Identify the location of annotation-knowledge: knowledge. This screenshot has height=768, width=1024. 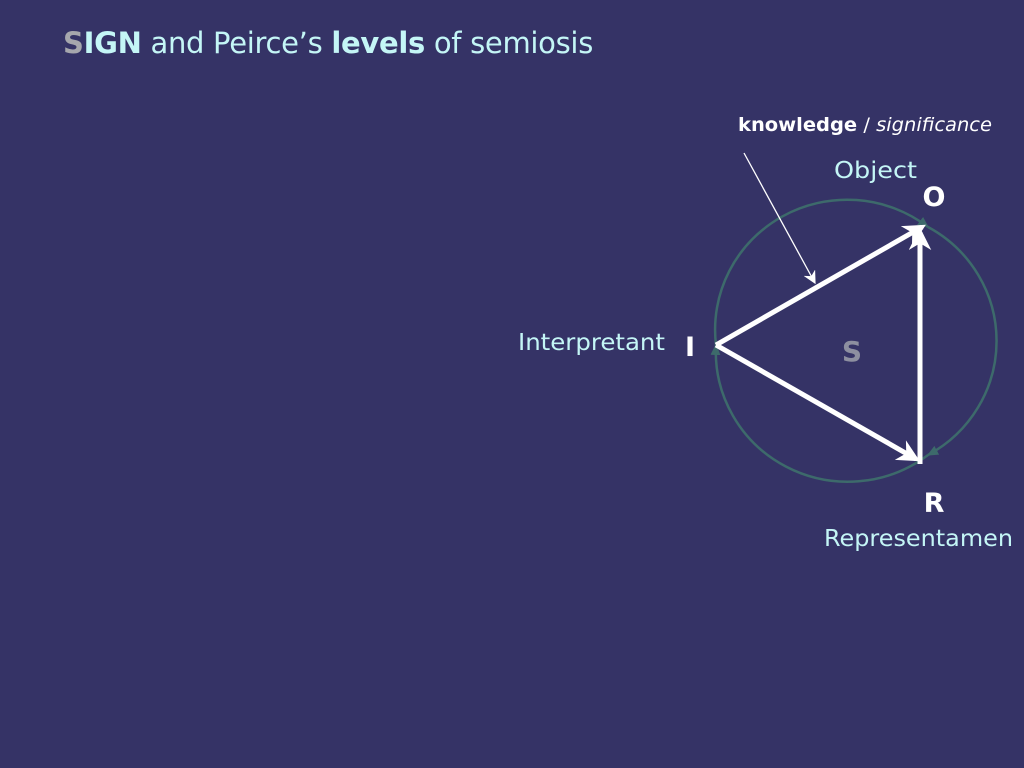
(797, 125).